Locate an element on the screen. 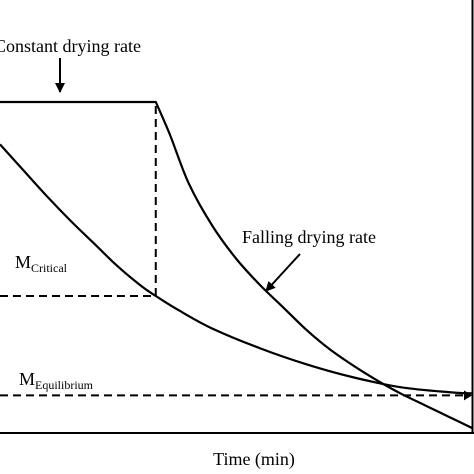  critical-label-base: M is located at coordinates (23, 262).